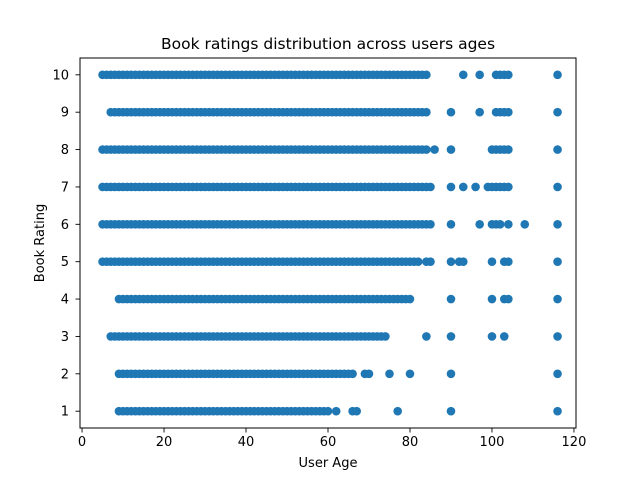 Image resolution: width=640 pixels, height=480 pixels. I want to click on x-tick-label: 120, so click(574, 442).